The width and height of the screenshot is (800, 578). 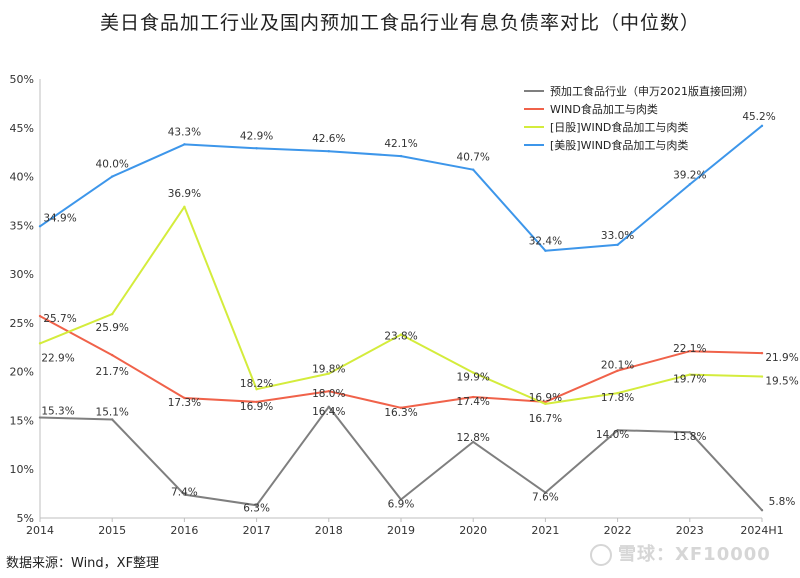 I want to click on data-label: 16.4%, so click(x=328, y=412).